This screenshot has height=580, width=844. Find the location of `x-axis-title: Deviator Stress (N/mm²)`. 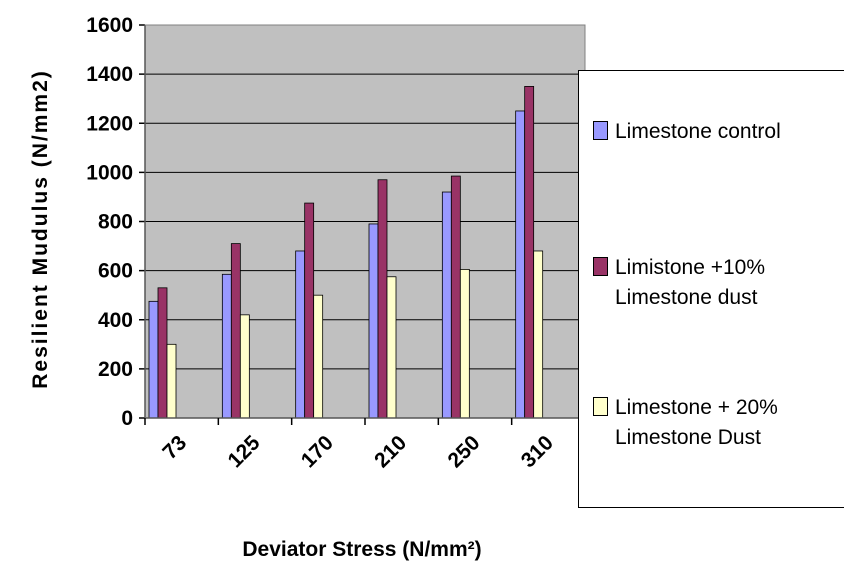

x-axis-title: Deviator Stress (N/mm²) is located at coordinates (361, 549).